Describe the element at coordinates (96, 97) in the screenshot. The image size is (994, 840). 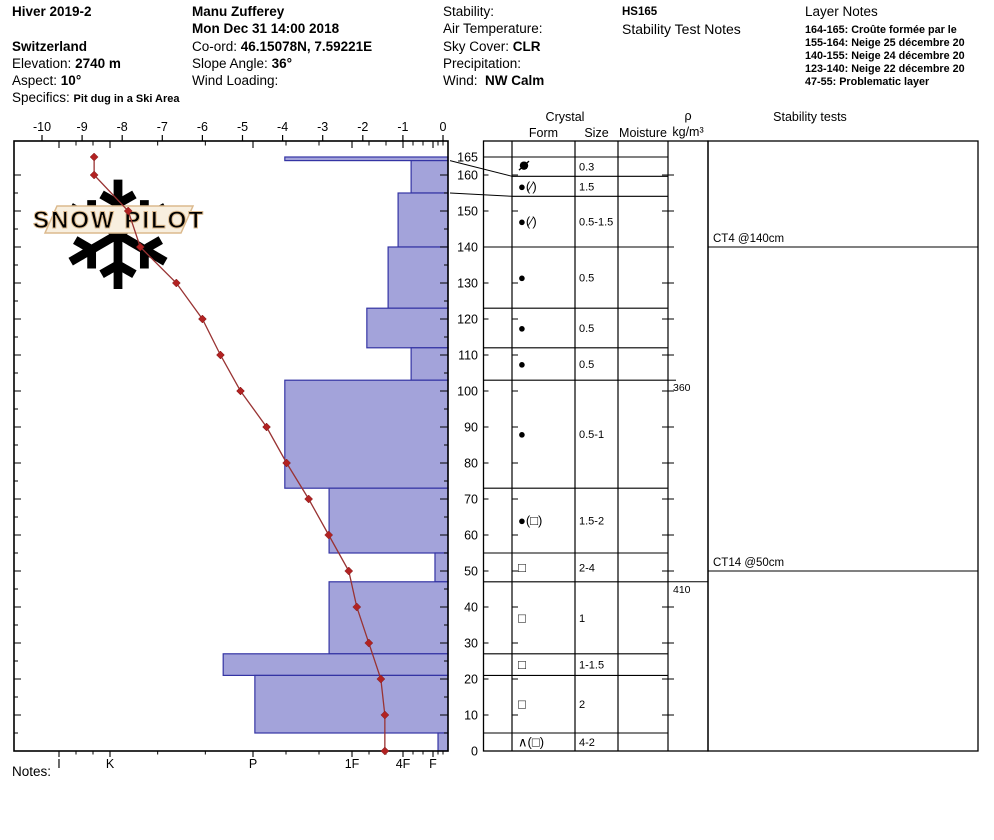
I see `pit-specifics: Specifics: Pit dug in a Ski Area` at that location.